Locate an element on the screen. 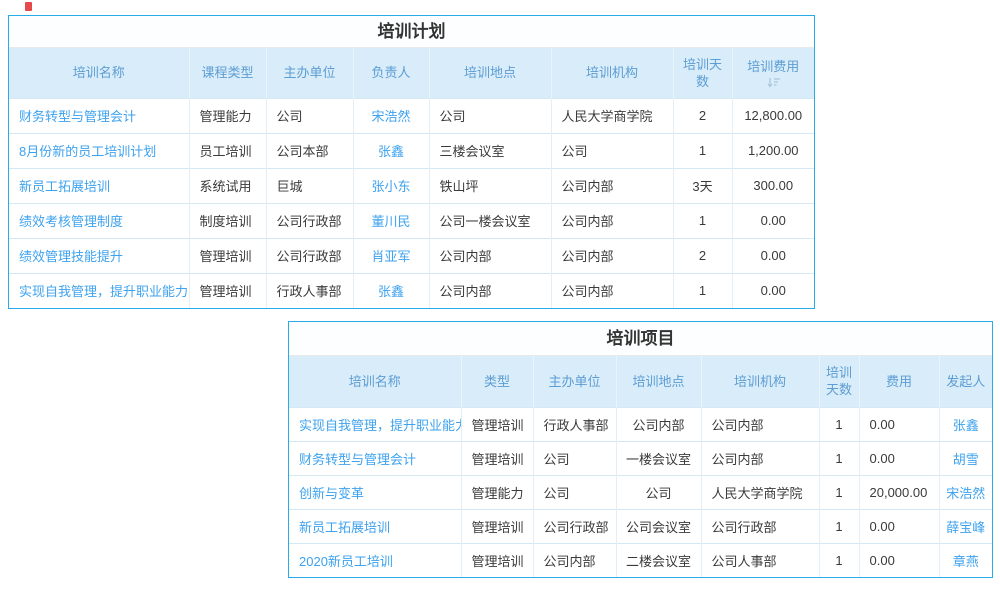  location-cell: 铁山坪 is located at coordinates (490, 185).